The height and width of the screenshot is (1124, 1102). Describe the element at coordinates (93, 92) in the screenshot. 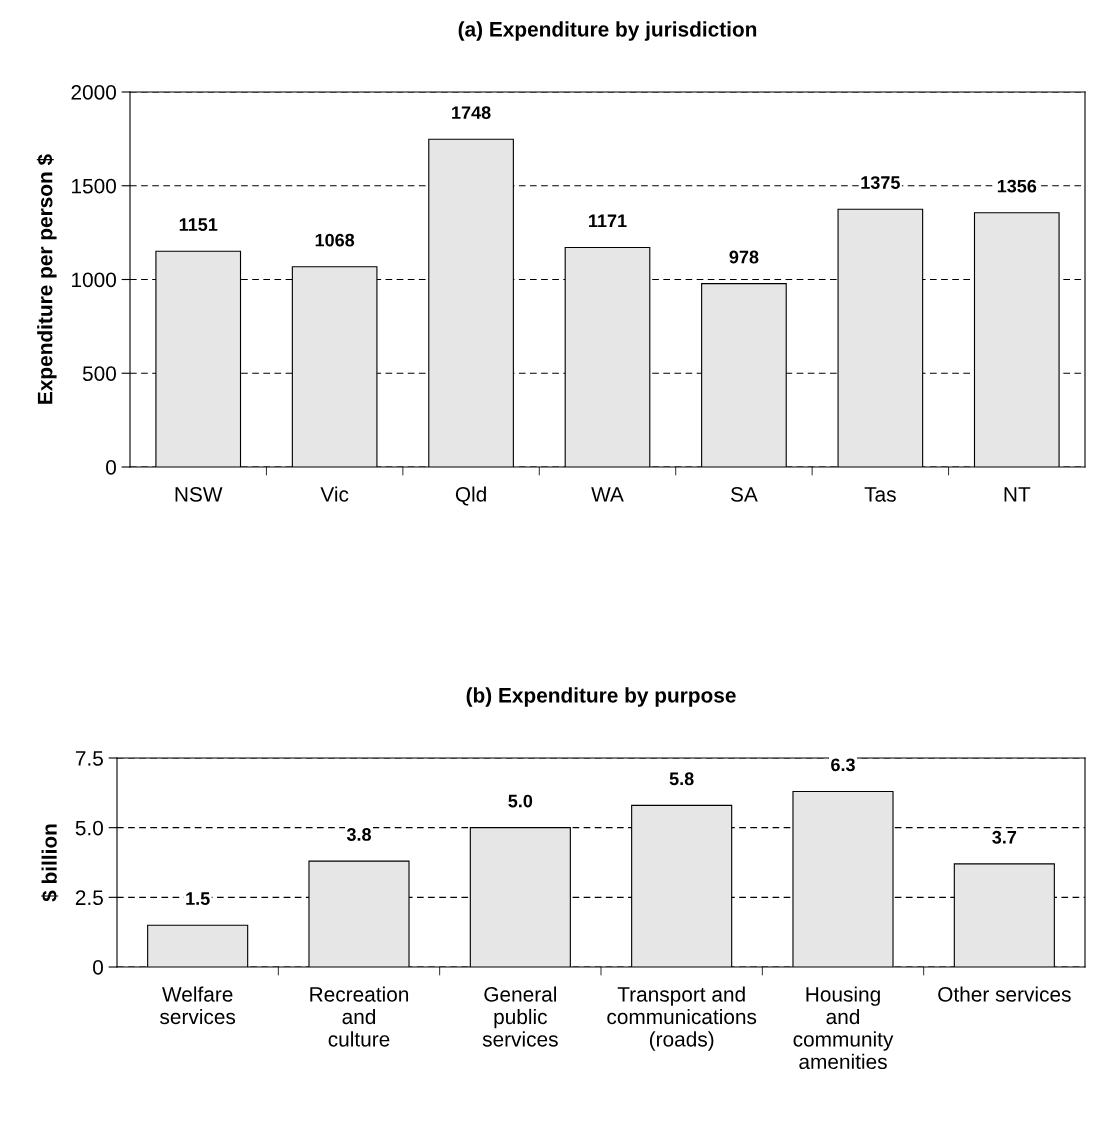

I see `y-tick-label: 2000` at that location.